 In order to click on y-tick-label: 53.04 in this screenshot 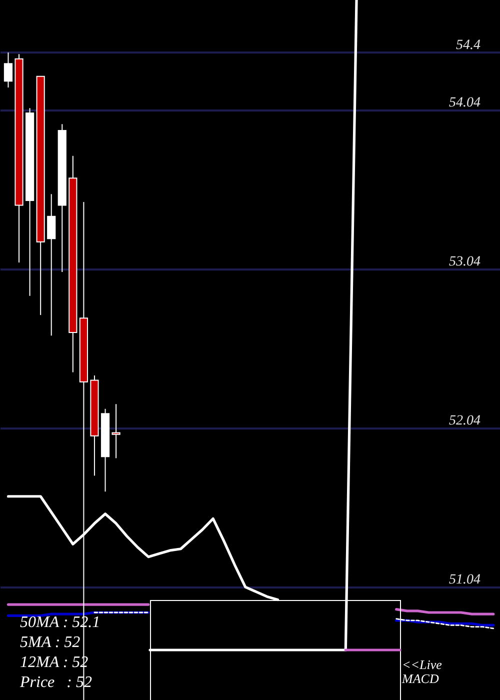, I will do `click(464, 262)`.